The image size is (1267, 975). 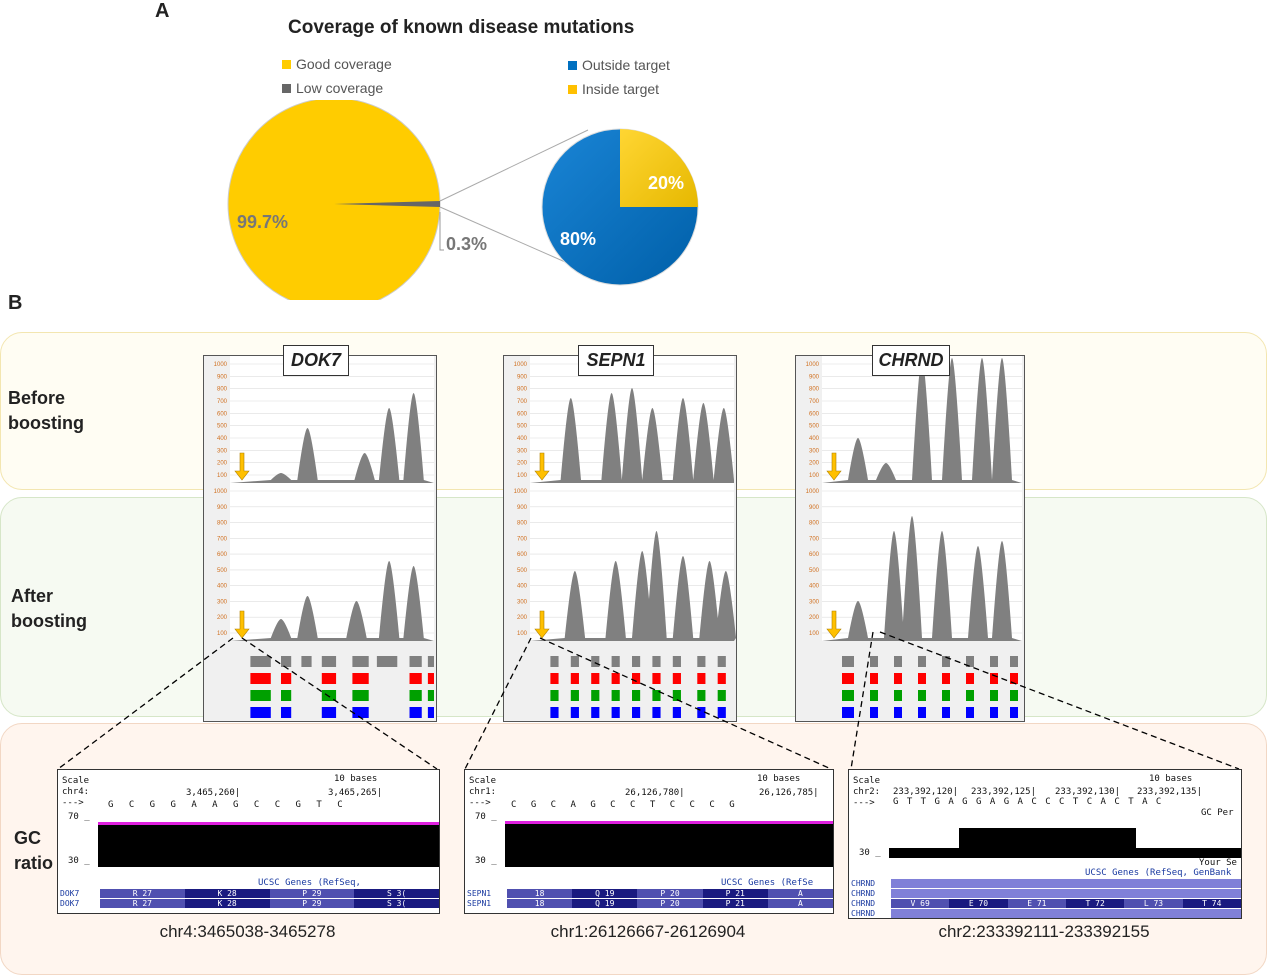 I want to click on label-inside-pct: 20%, so click(x=666, y=183).